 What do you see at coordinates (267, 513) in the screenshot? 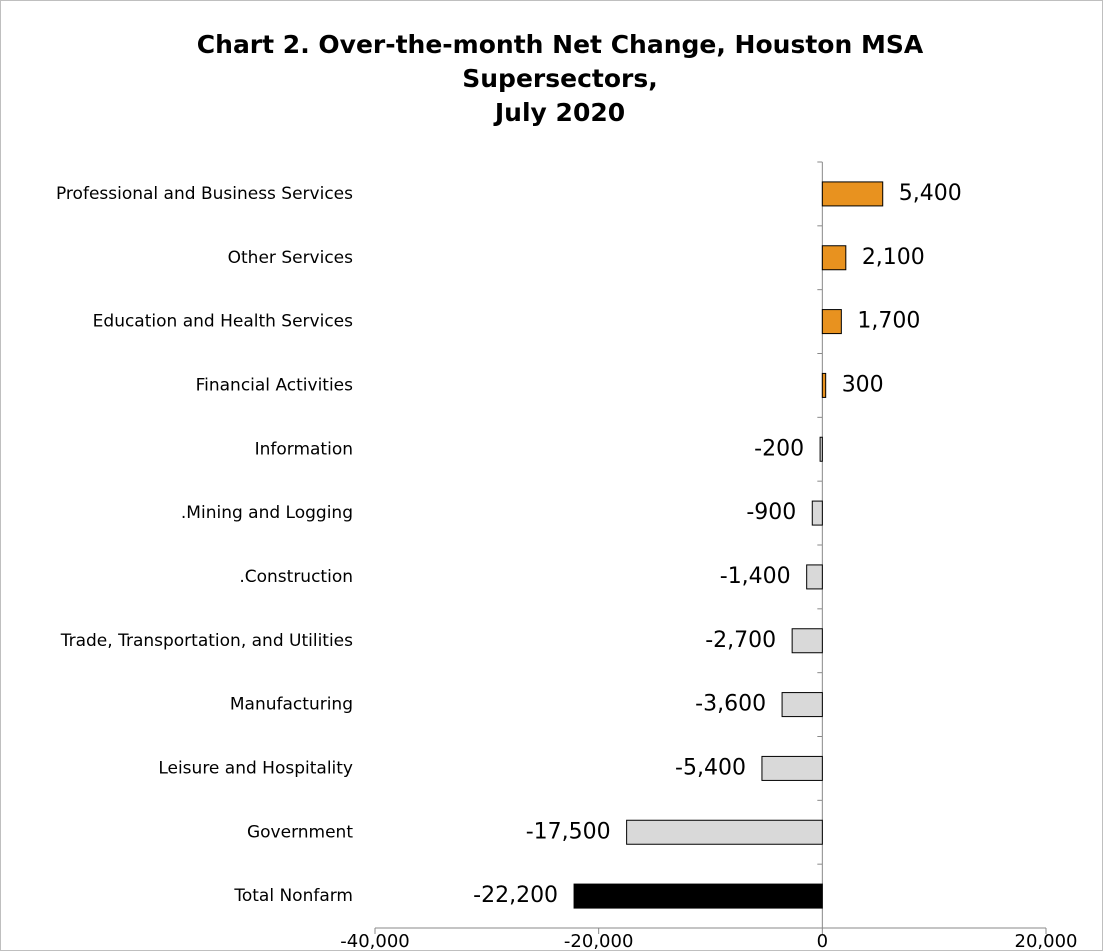
I see `category-label: .Mining and Logging` at bounding box center [267, 513].